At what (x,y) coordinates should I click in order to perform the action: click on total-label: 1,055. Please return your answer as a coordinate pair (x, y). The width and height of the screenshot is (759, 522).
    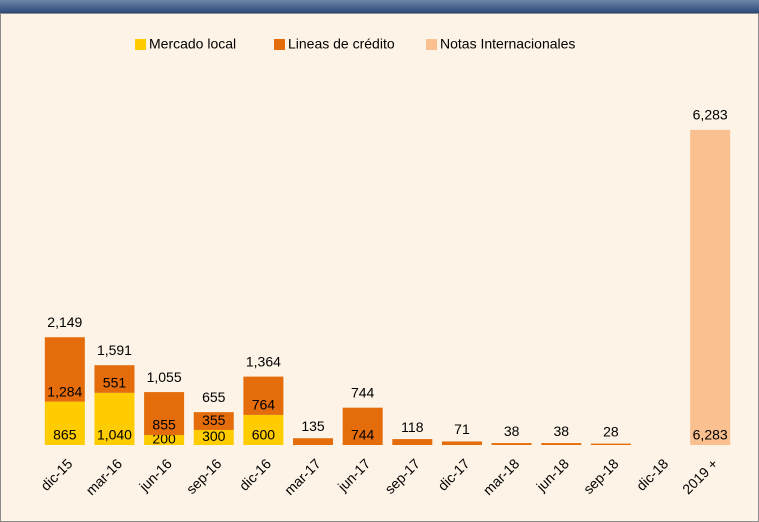
    Looking at the image, I should click on (164, 377).